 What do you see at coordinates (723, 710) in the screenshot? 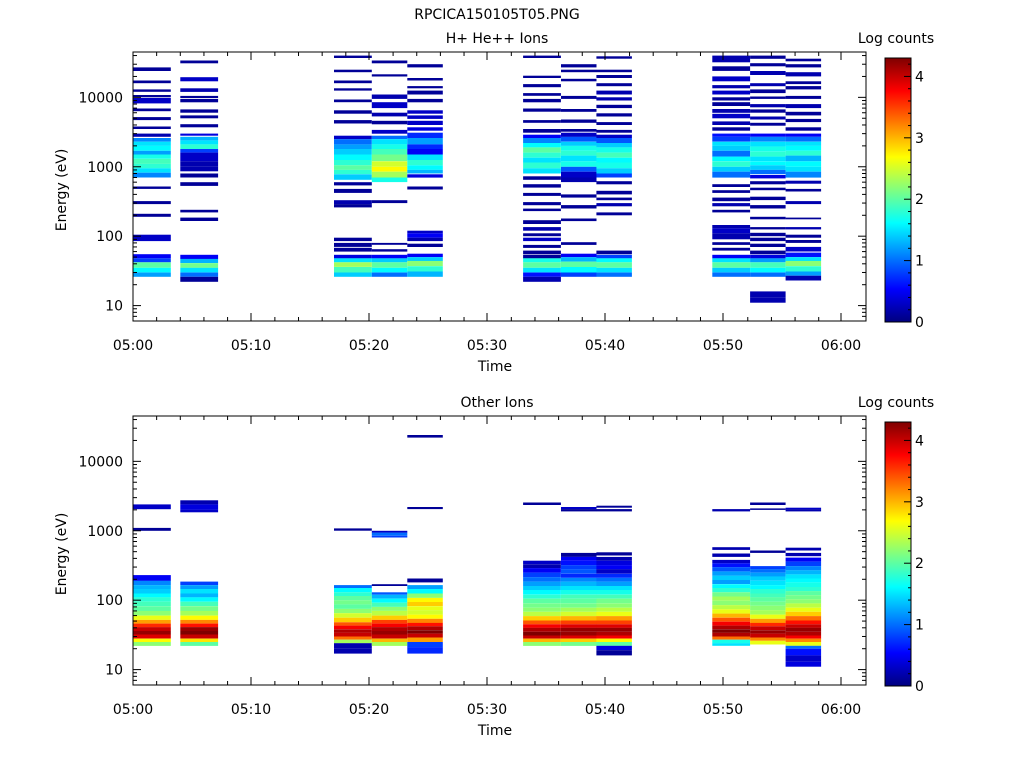
I see `x-tick-label: 05:50` at bounding box center [723, 710].